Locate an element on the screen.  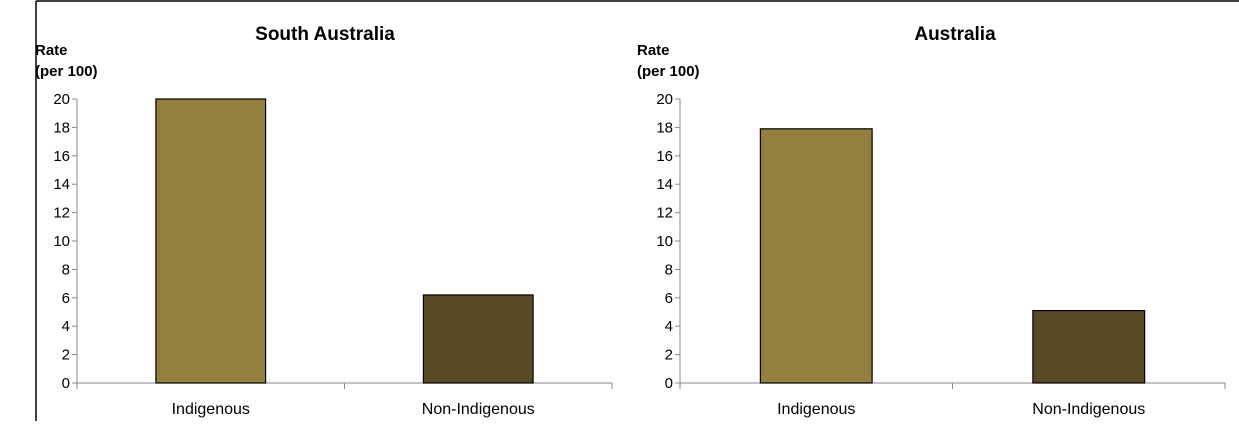
chart-title: Australia is located at coordinates (955, 34).